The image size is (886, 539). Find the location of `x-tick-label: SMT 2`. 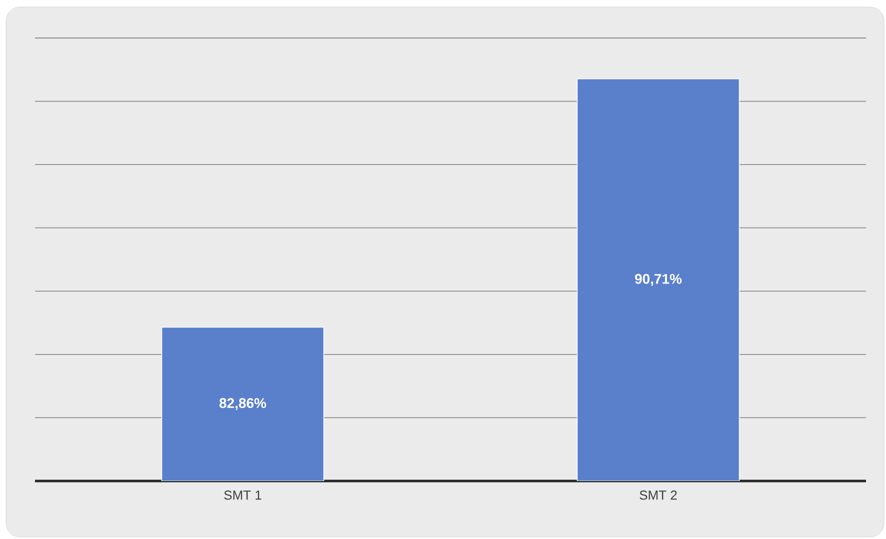

x-tick-label: SMT 2 is located at coordinates (658, 495).